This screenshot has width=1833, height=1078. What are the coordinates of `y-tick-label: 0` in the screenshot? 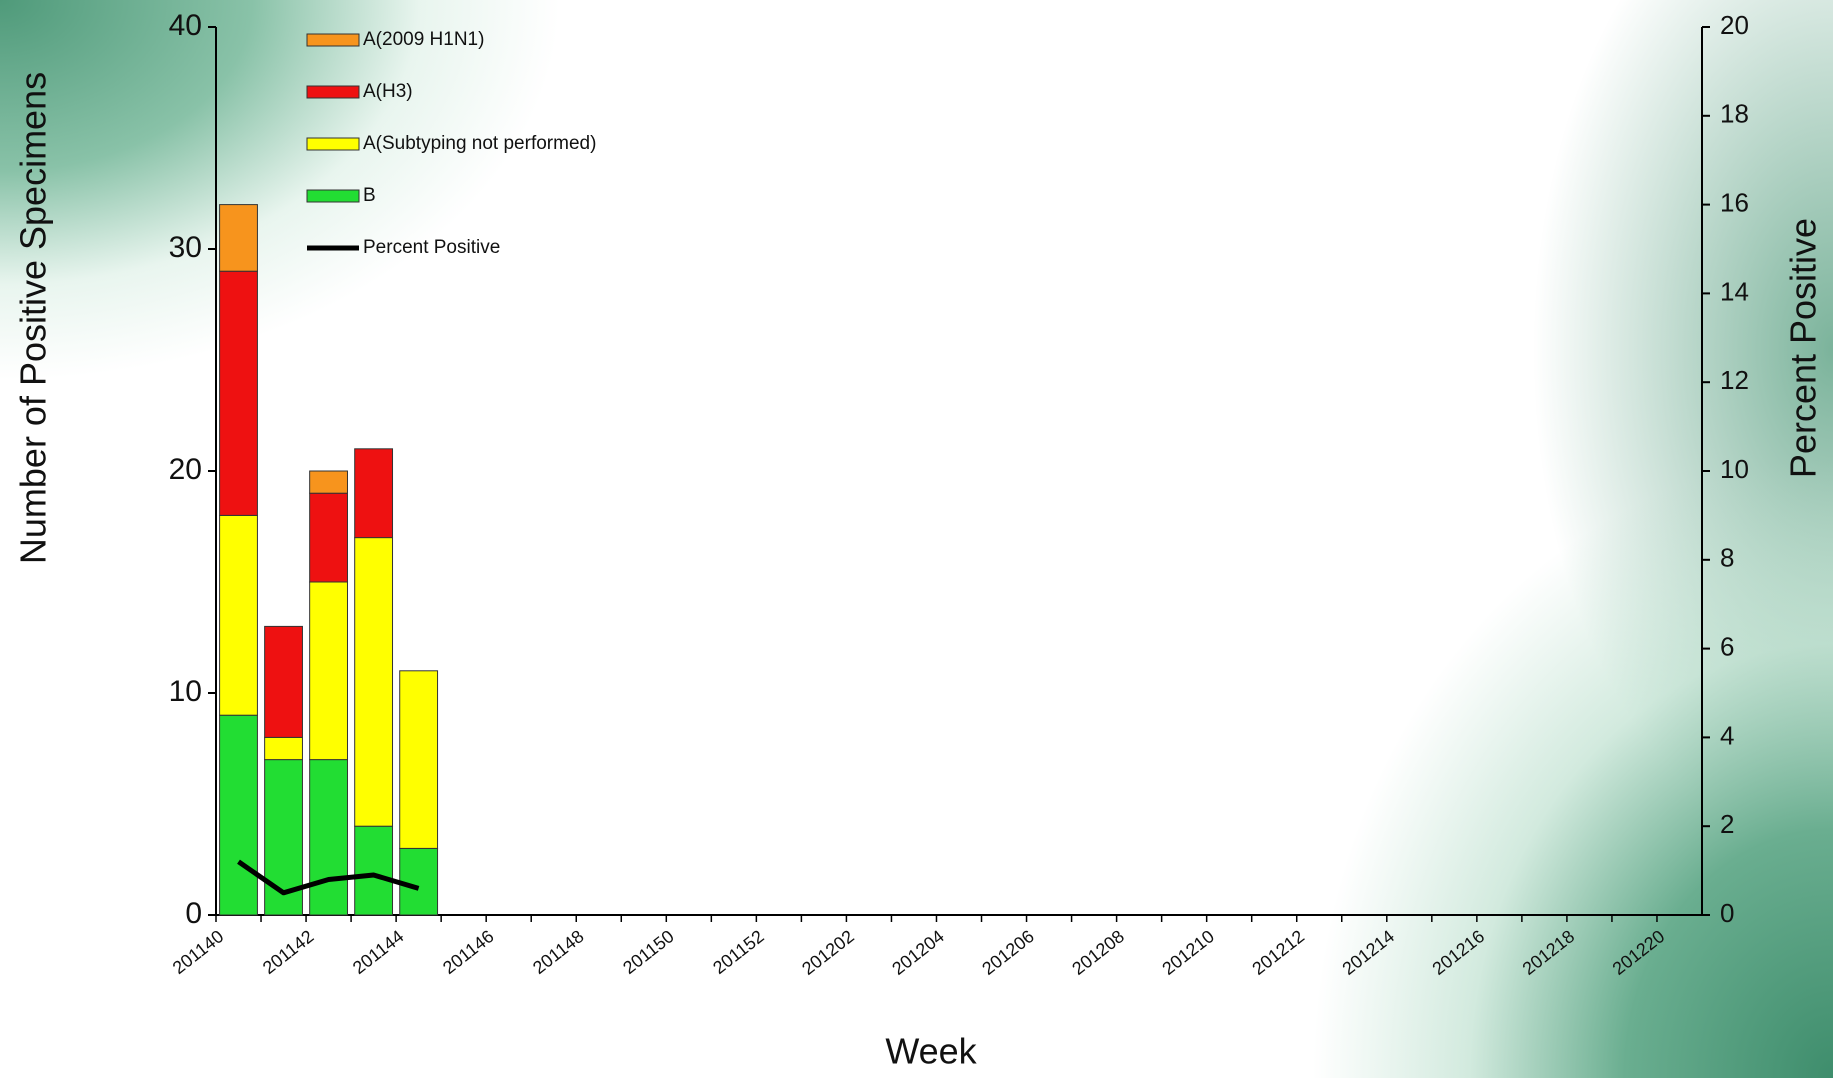 It's located at (193, 913).